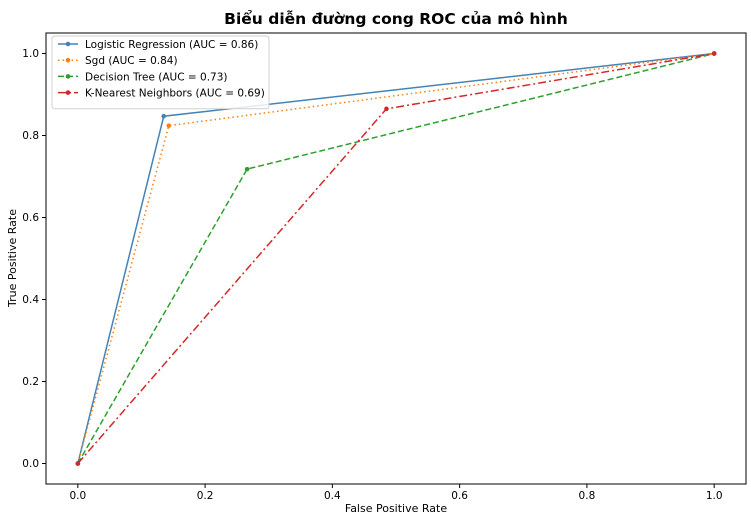 This screenshot has height=522, width=751. I want to click on y-tick-label: 1.0, so click(30, 54).